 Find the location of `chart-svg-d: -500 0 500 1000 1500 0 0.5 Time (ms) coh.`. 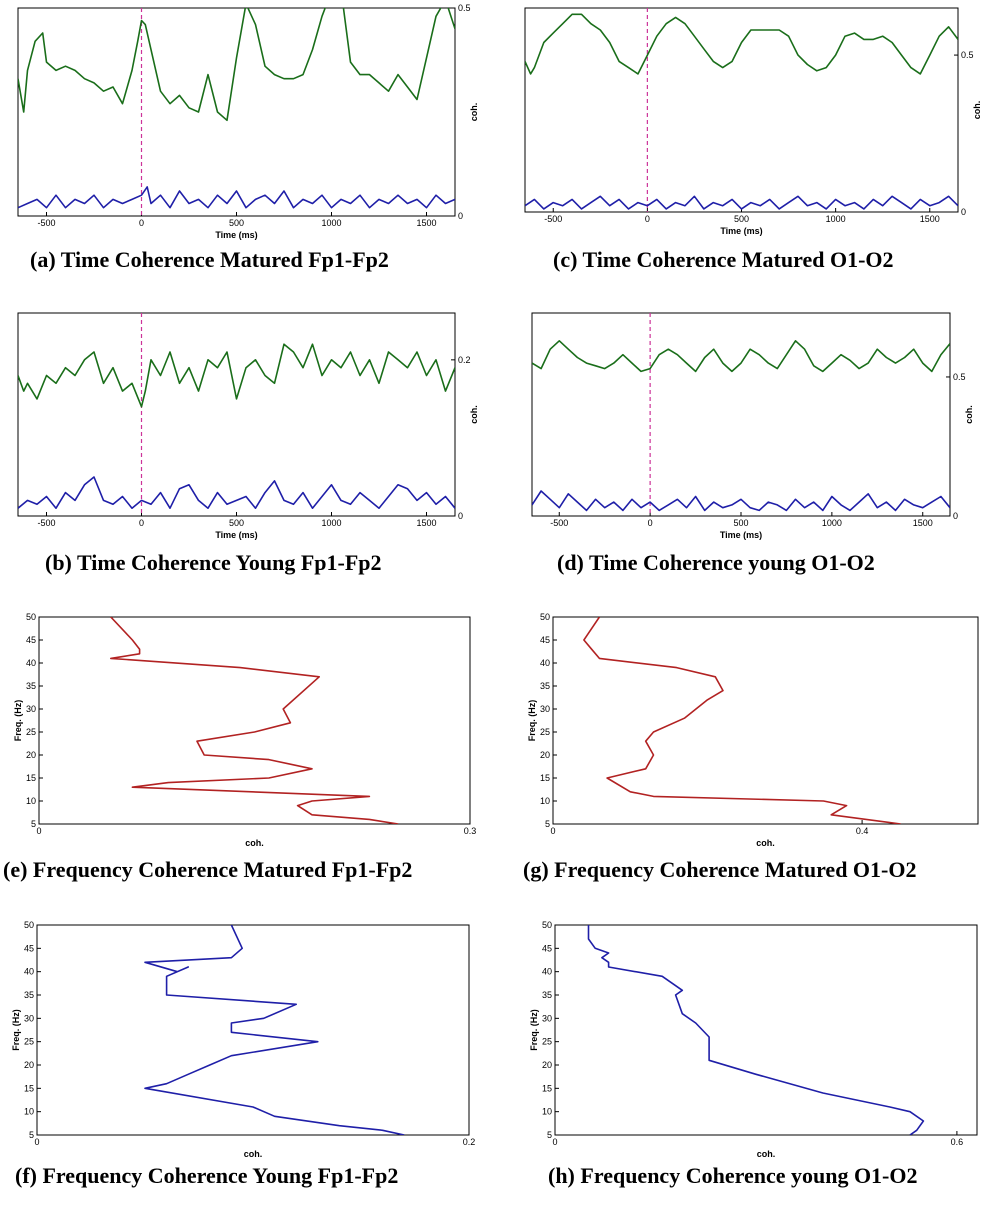

chart-svg-d: -500 0 500 1000 1500 0 0.5 Time (ms) coh. is located at coordinates (752, 426).